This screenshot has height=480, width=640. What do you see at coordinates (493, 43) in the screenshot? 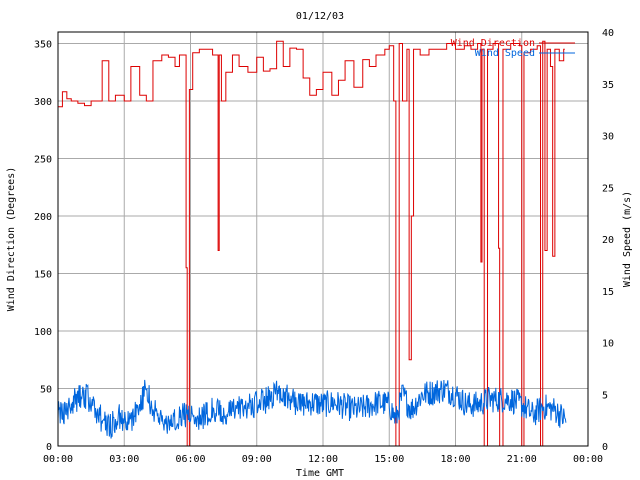
I see `legend-label-wind-direction: Wind Direction` at bounding box center [493, 43].